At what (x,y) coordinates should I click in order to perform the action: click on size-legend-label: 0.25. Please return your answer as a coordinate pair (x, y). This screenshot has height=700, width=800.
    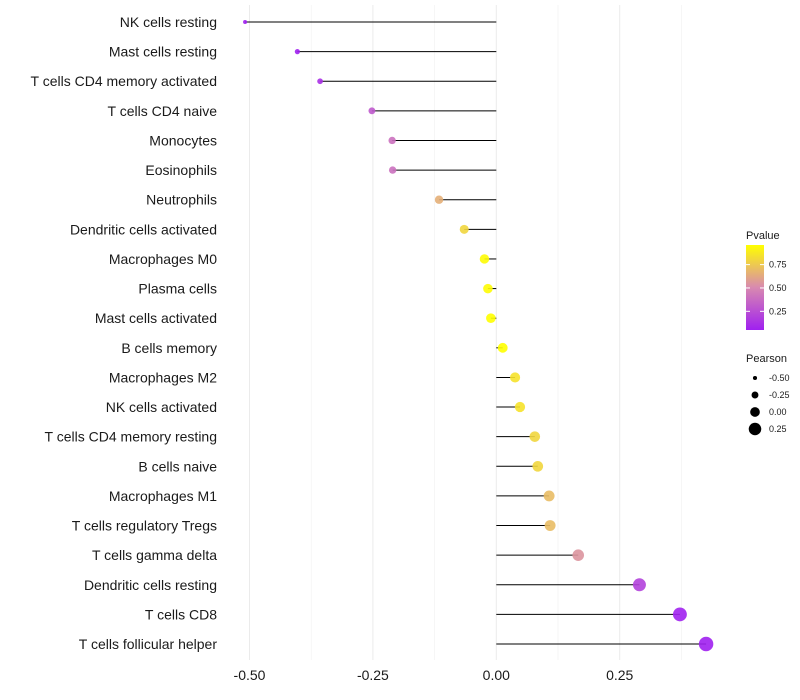
    Looking at the image, I should click on (778, 429).